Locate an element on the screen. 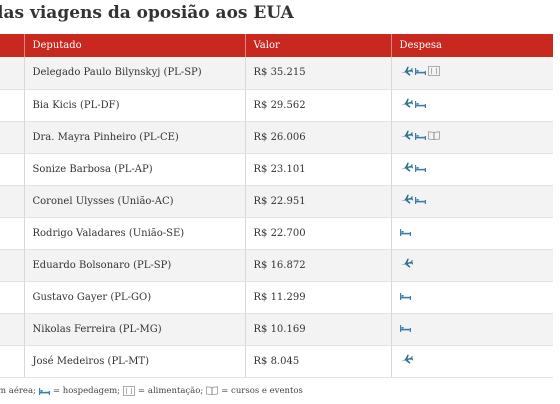 The image size is (560, 404). valor-cell: R$ 16.872 is located at coordinates (318, 265).